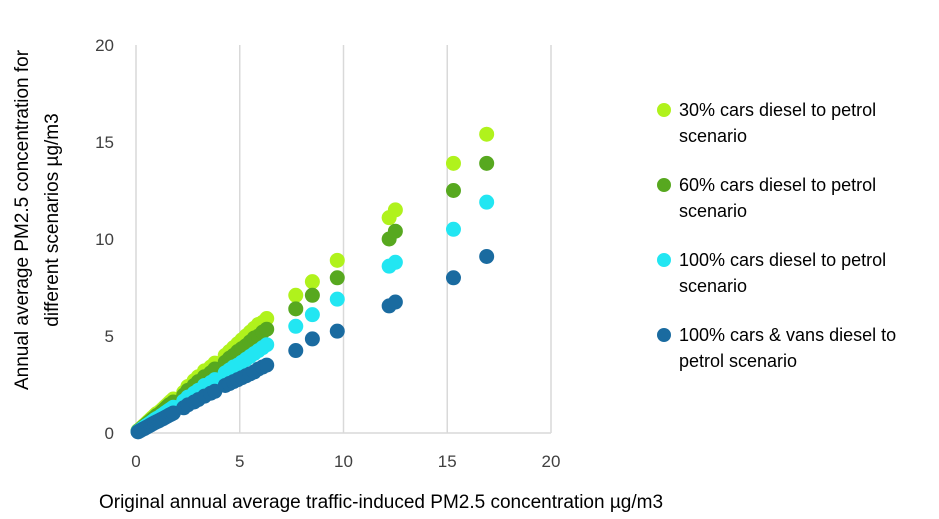 Image resolution: width=939 pixels, height=519 pixels. Describe the element at coordinates (343, 461) in the screenshot. I see `x-tick-label: 10` at that location.